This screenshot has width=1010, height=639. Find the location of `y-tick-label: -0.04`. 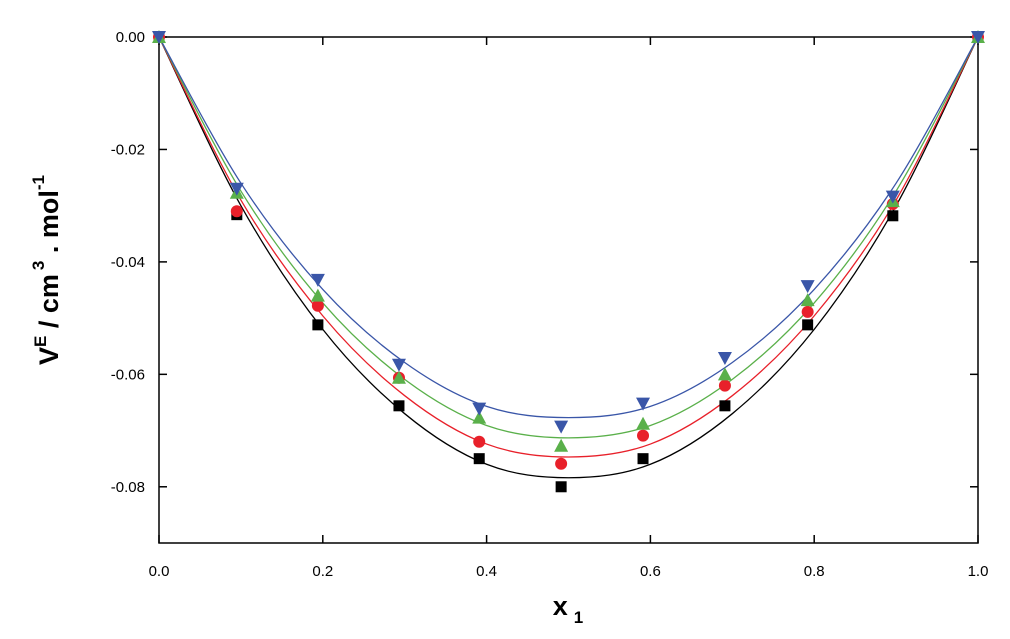

y-tick-label: -0.04 is located at coordinates (128, 262).